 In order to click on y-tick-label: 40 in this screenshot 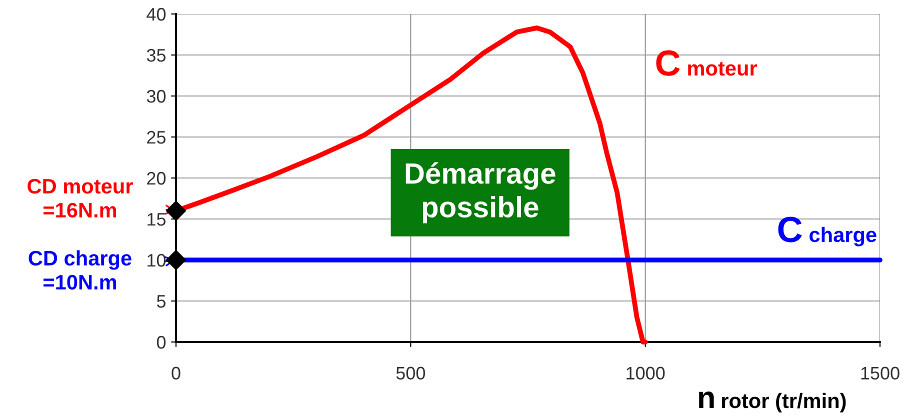, I will do `click(156, 14)`.